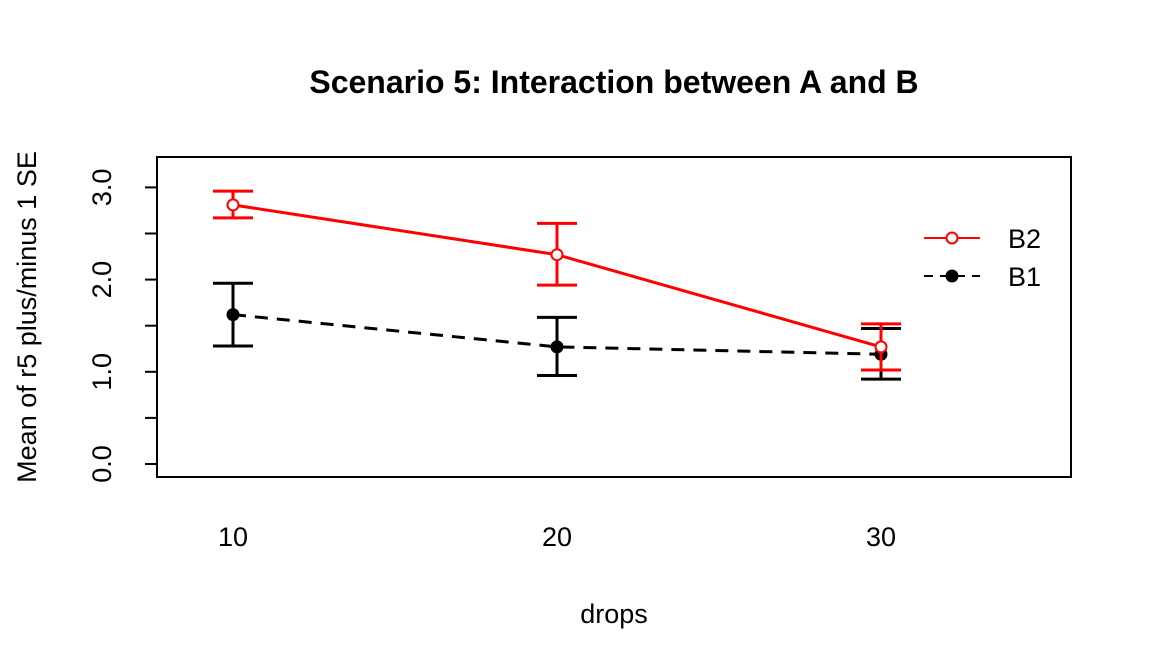  I want to click on series-b1, so click(557, 331).